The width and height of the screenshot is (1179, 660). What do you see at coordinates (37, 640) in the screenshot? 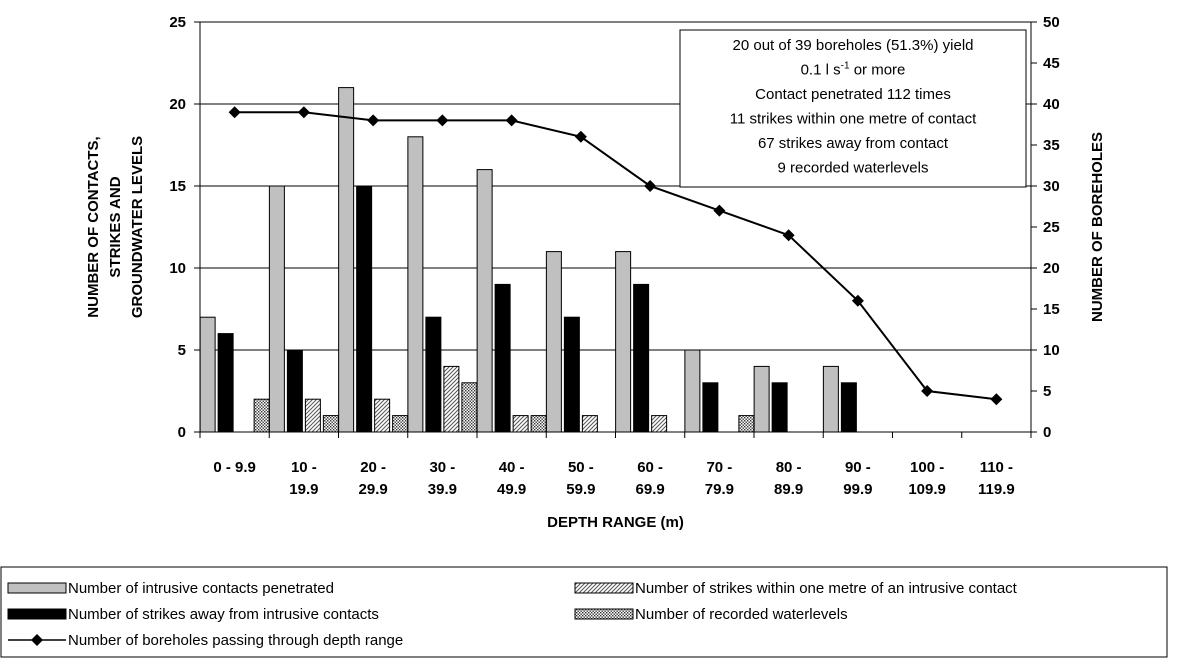
I see `legend-marker` at bounding box center [37, 640].